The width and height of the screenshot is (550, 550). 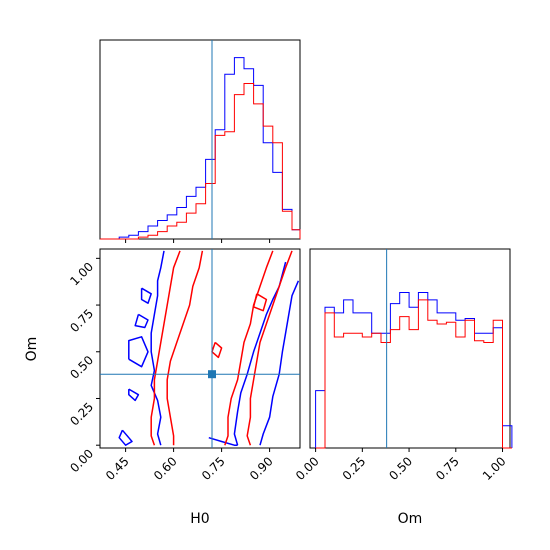 I want to click on om-y-tick-label-4: 1.00, so click(x=81, y=274).